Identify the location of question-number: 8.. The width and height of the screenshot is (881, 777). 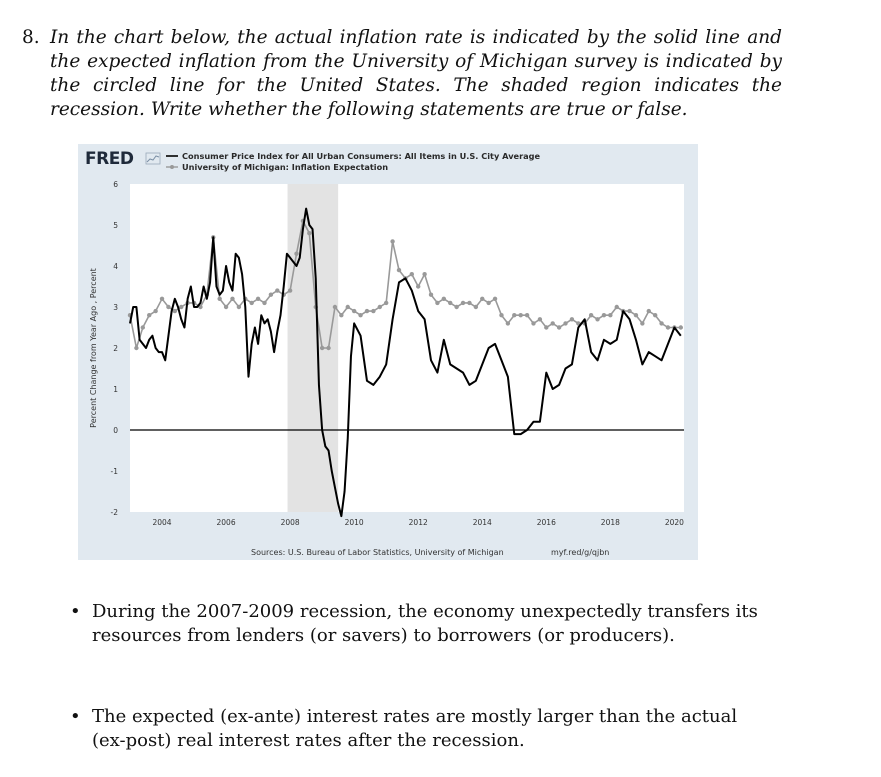
(31, 37).